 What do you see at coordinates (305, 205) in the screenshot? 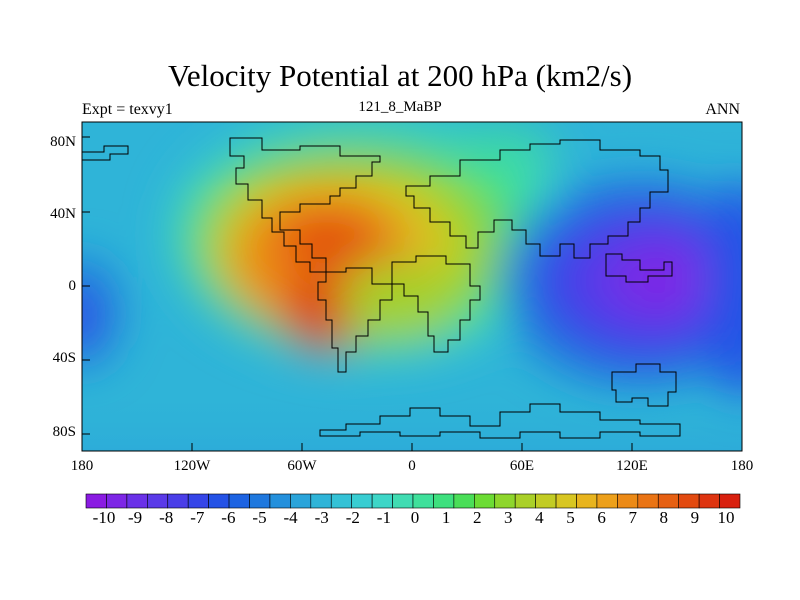
I see `north-america-outline` at bounding box center [305, 205].